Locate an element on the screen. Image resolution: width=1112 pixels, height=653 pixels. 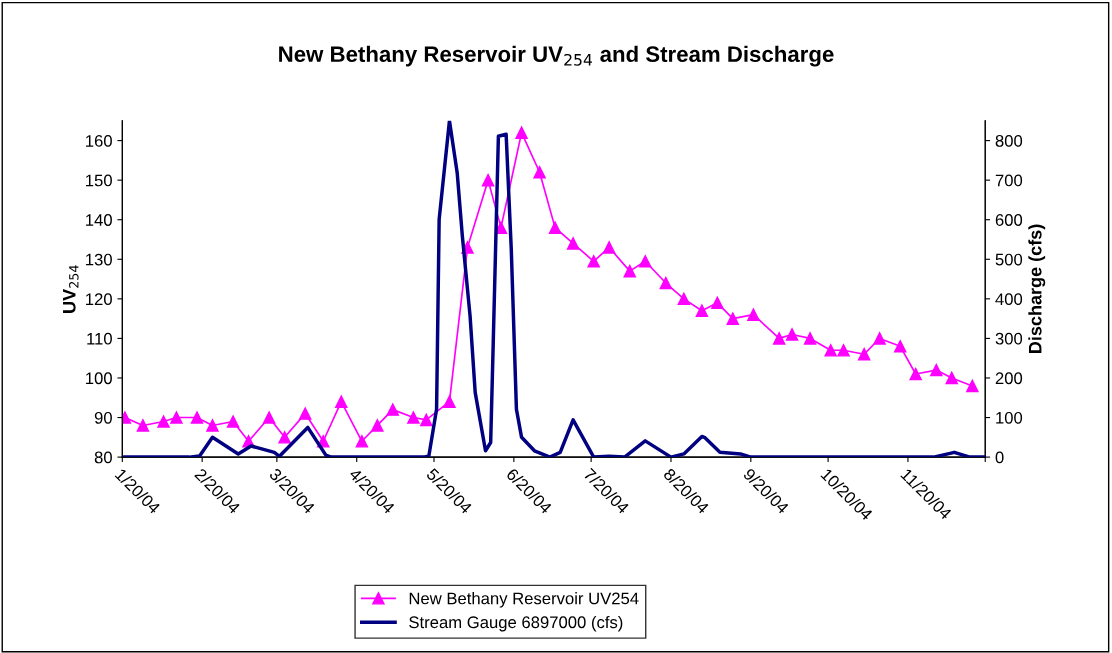
y2-tick-label: 700 is located at coordinates (1009, 180).